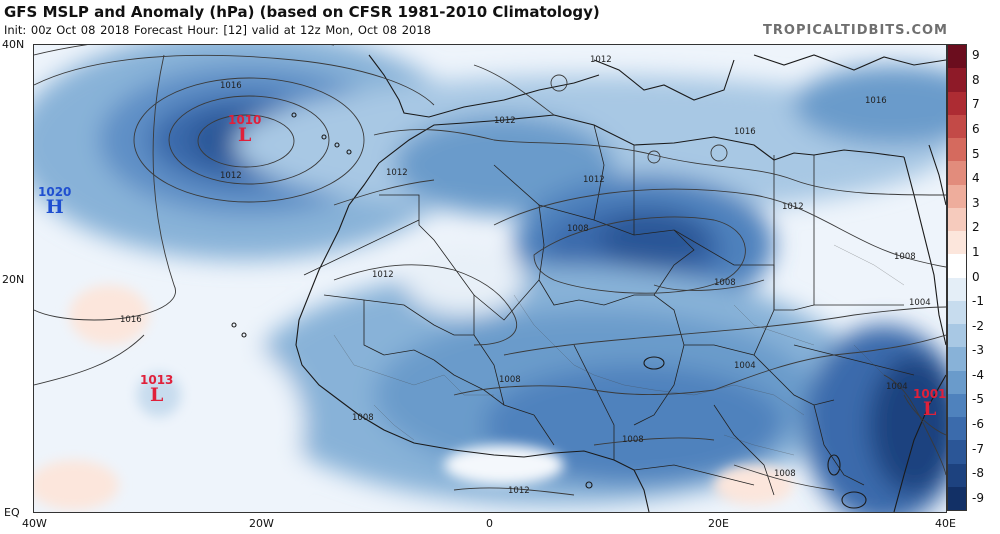  What do you see at coordinates (34, 523) in the screenshot?
I see `lon-label-40w: 40W` at bounding box center [34, 523].